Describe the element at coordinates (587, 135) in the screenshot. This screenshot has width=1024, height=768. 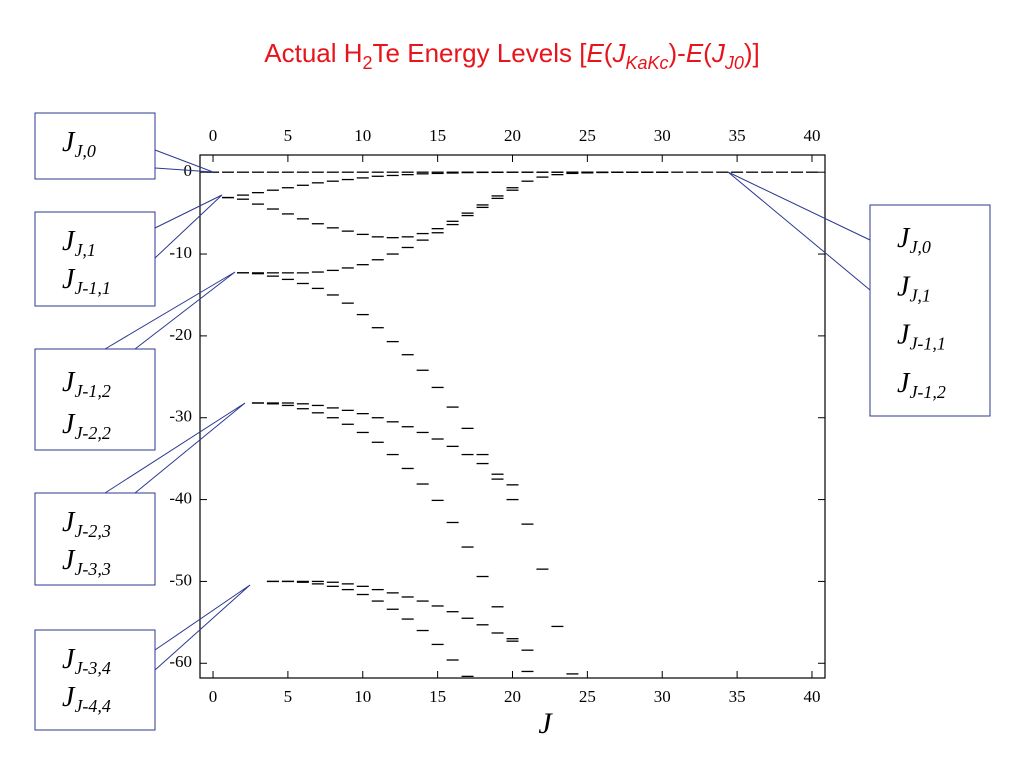
I see `x-tick-label-top: 25` at that location.